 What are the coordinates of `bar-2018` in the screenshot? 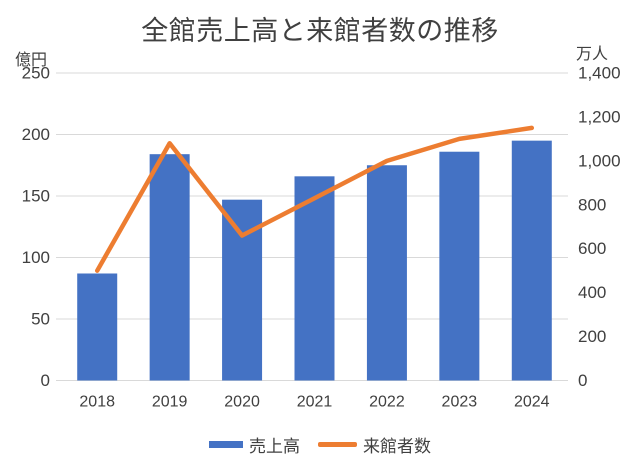 It's located at (97, 327).